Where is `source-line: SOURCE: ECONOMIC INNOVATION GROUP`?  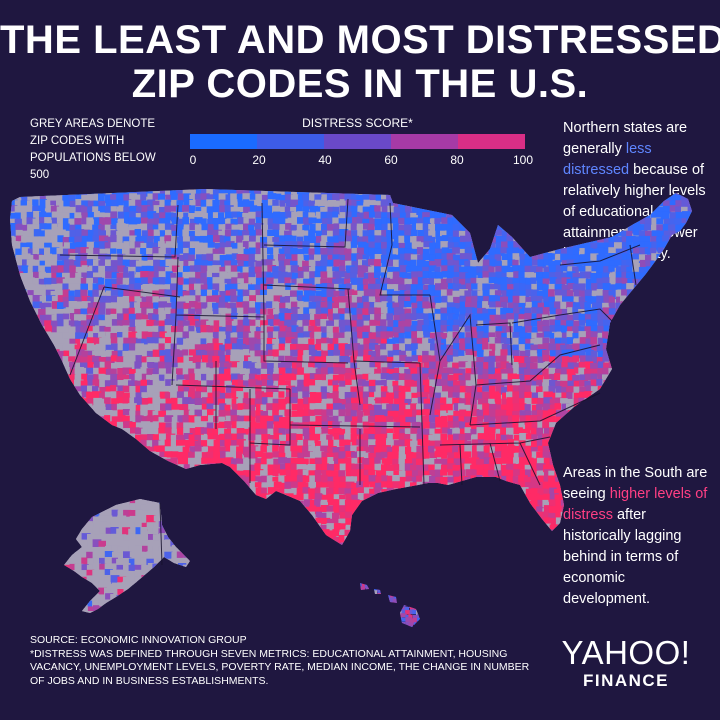
source-line: SOURCE: ECONOMIC INNOVATION GROUP is located at coordinates (138, 640).